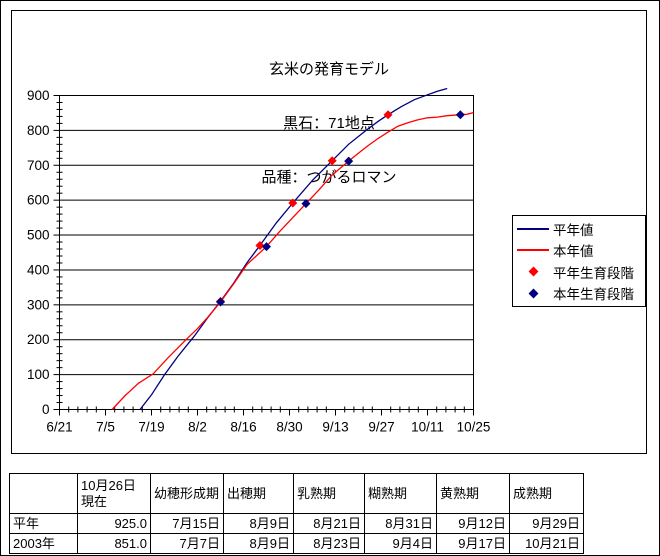  What do you see at coordinates (329, 493) in the screenshot?
I see `table-header-milk-stage: 乳熟期` at bounding box center [329, 493].